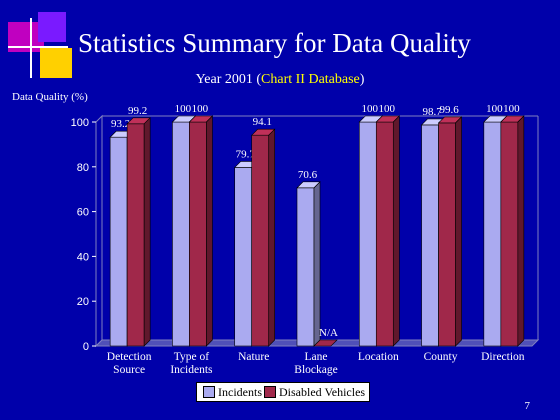 This screenshot has width=560, height=420. I want to click on x-tick-label: Type of, so click(191, 357).